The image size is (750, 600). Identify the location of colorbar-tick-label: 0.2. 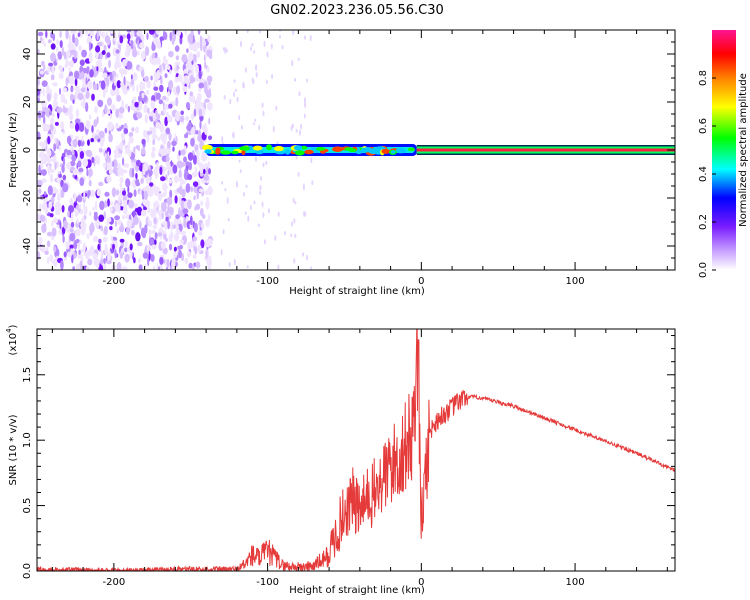
(703, 222).